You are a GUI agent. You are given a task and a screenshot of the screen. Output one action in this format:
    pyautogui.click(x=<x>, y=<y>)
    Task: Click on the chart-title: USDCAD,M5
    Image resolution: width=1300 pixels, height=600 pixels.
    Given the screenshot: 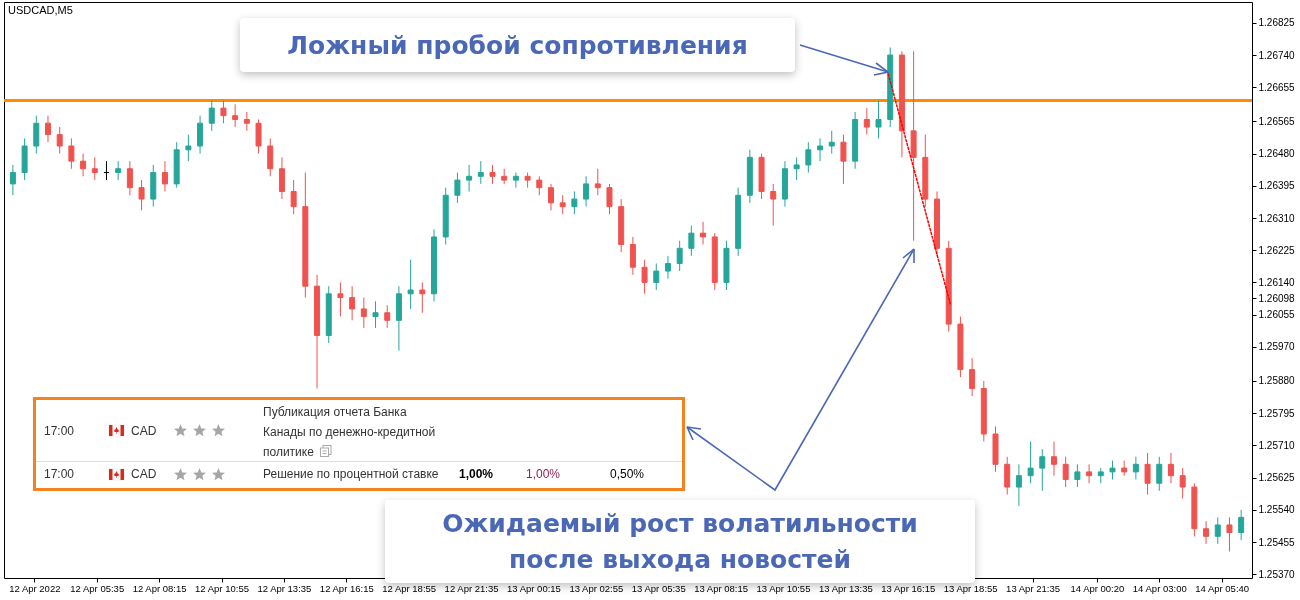 What is the action you would take?
    pyautogui.click(x=40, y=10)
    